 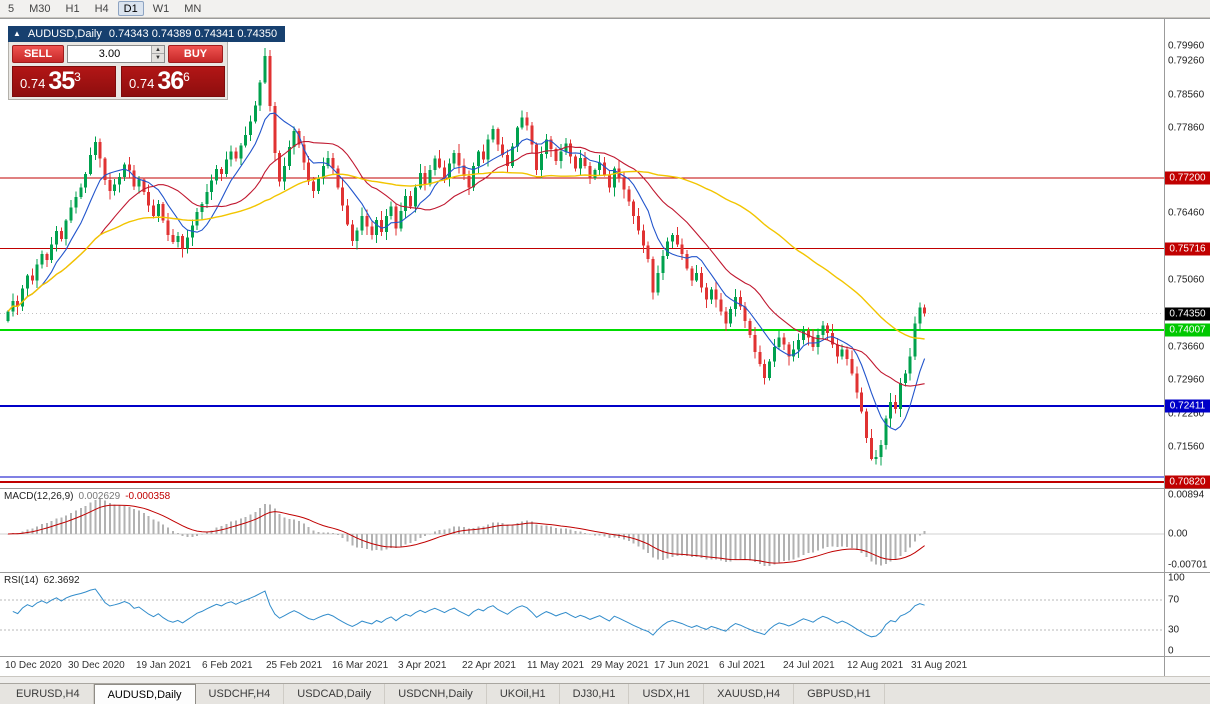 I want to click on price-axis-badge: 0.74007, so click(x=1187, y=330).